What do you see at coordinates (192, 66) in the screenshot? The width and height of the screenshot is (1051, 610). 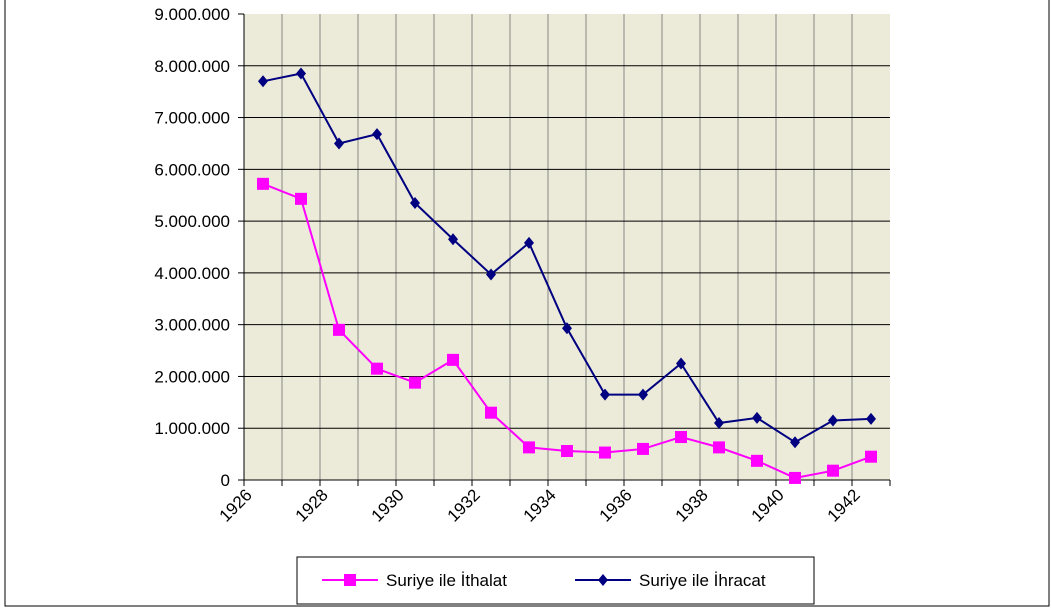 I see `y-tick-label: 8.000.000` at bounding box center [192, 66].